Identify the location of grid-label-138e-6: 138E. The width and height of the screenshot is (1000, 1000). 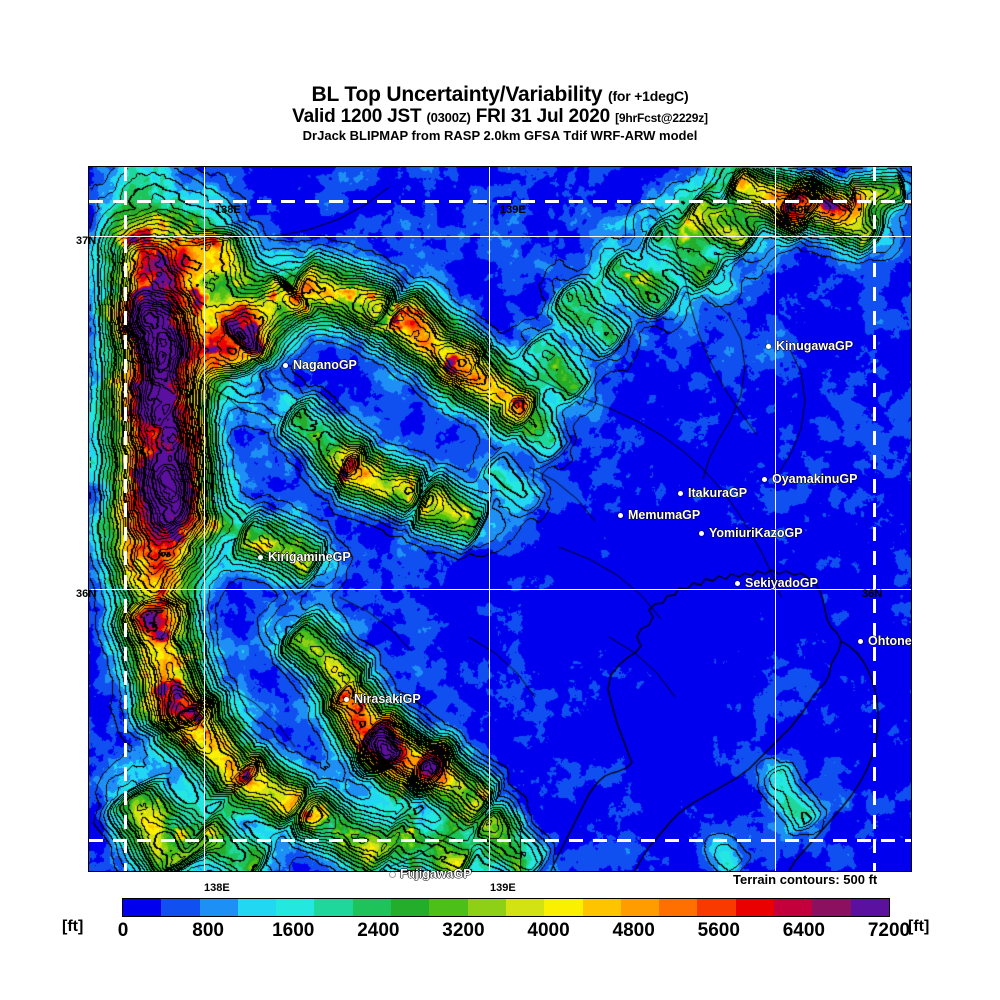
(217, 888).